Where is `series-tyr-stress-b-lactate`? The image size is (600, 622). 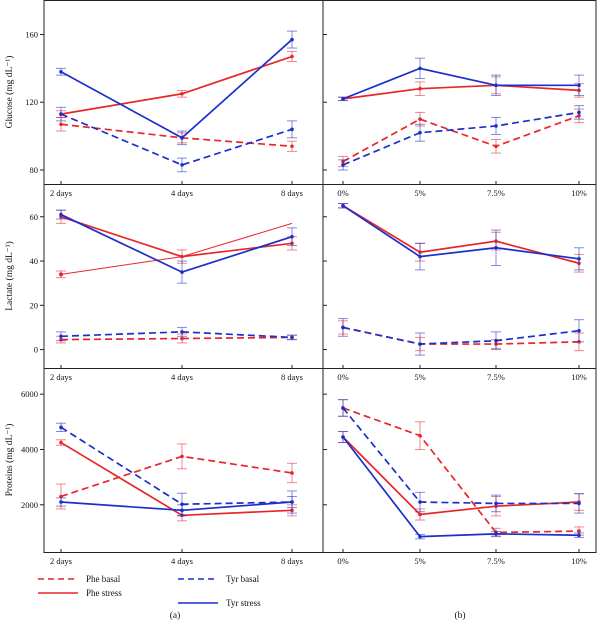 series-tyr-stress-b-lactate is located at coordinates (461, 236).